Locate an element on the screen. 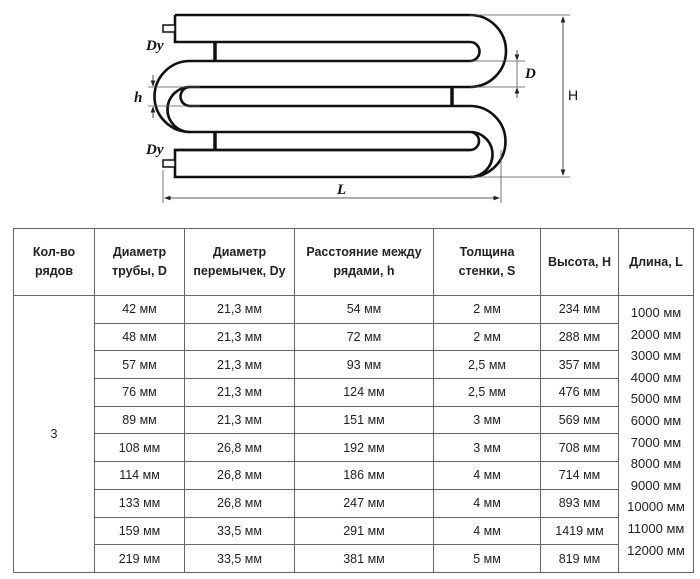  table-cell: 708 мм is located at coordinates (579, 448).